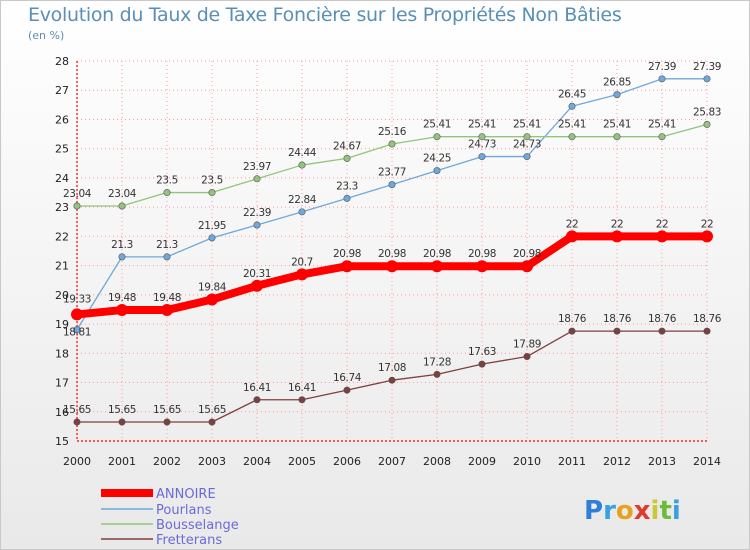 This screenshot has width=750, height=550. Describe the element at coordinates (662, 319) in the screenshot. I see `data-label: 18.76` at that location.